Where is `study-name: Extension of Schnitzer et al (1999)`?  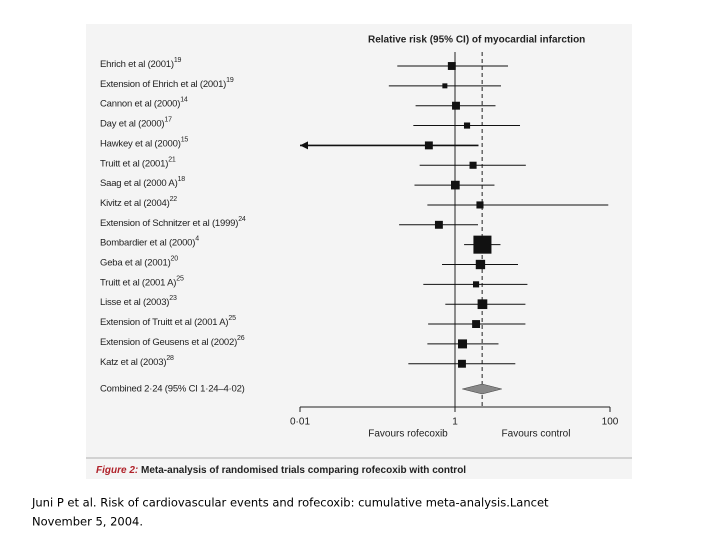 study-name: Extension of Schnitzer et al (1999) is located at coordinates (169, 222).